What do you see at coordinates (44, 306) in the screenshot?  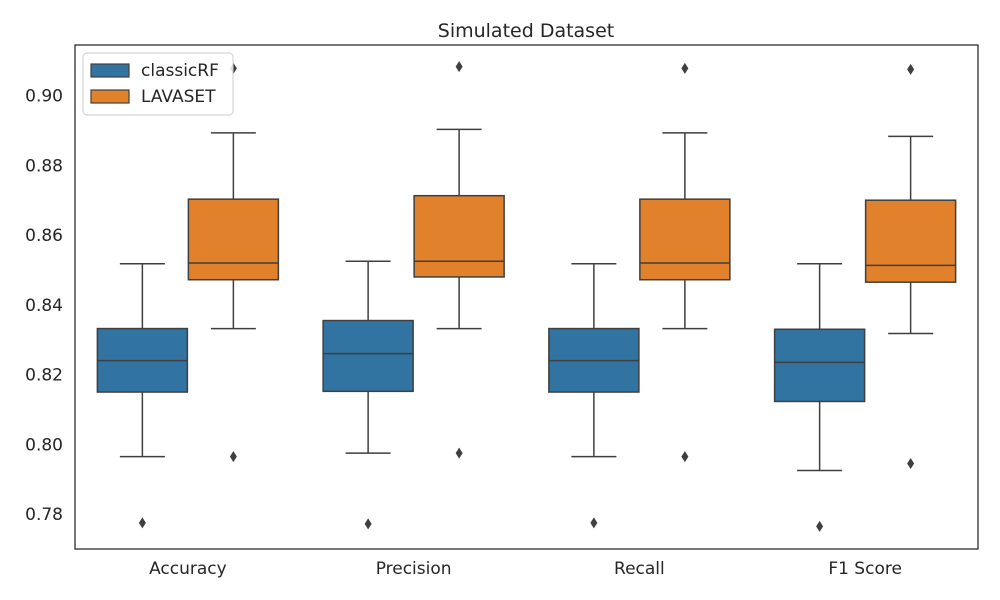 I see `y-tick-label: 0.84` at bounding box center [44, 306].